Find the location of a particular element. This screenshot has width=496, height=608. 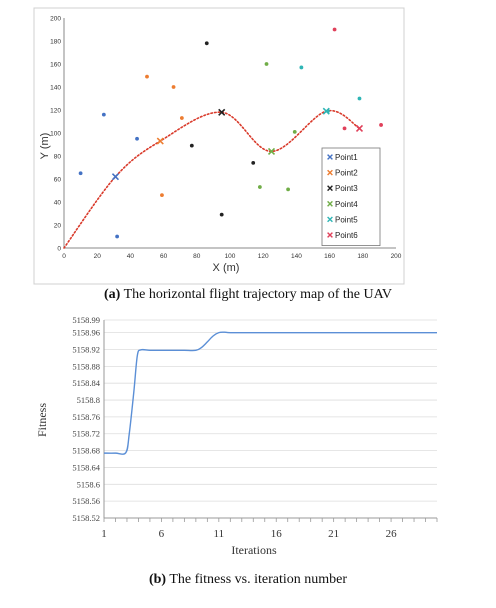

y-tick-label: 140 is located at coordinates (55, 88).